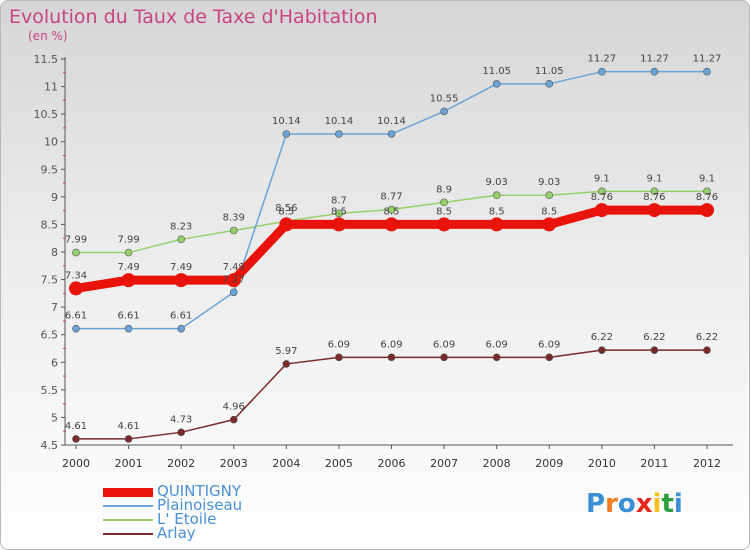 The image size is (750, 550). What do you see at coordinates (187, 519) in the screenshot?
I see `legend-label-etoile: L' Etoile` at bounding box center [187, 519].